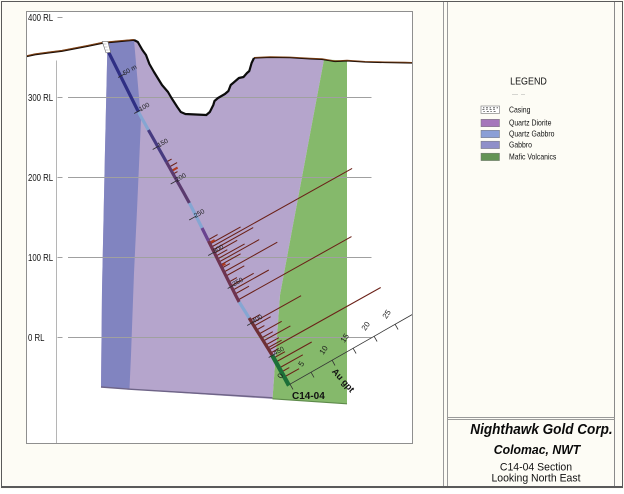  I want to click on svg-text: 0 RL, so click(36, 337).